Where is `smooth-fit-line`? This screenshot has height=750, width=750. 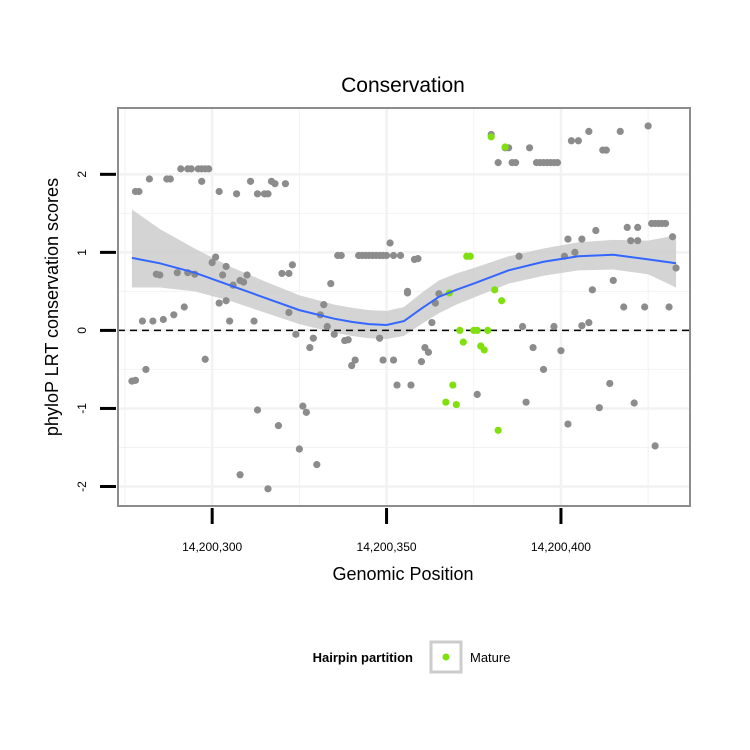
smooth-fit-line is located at coordinates (404, 289).